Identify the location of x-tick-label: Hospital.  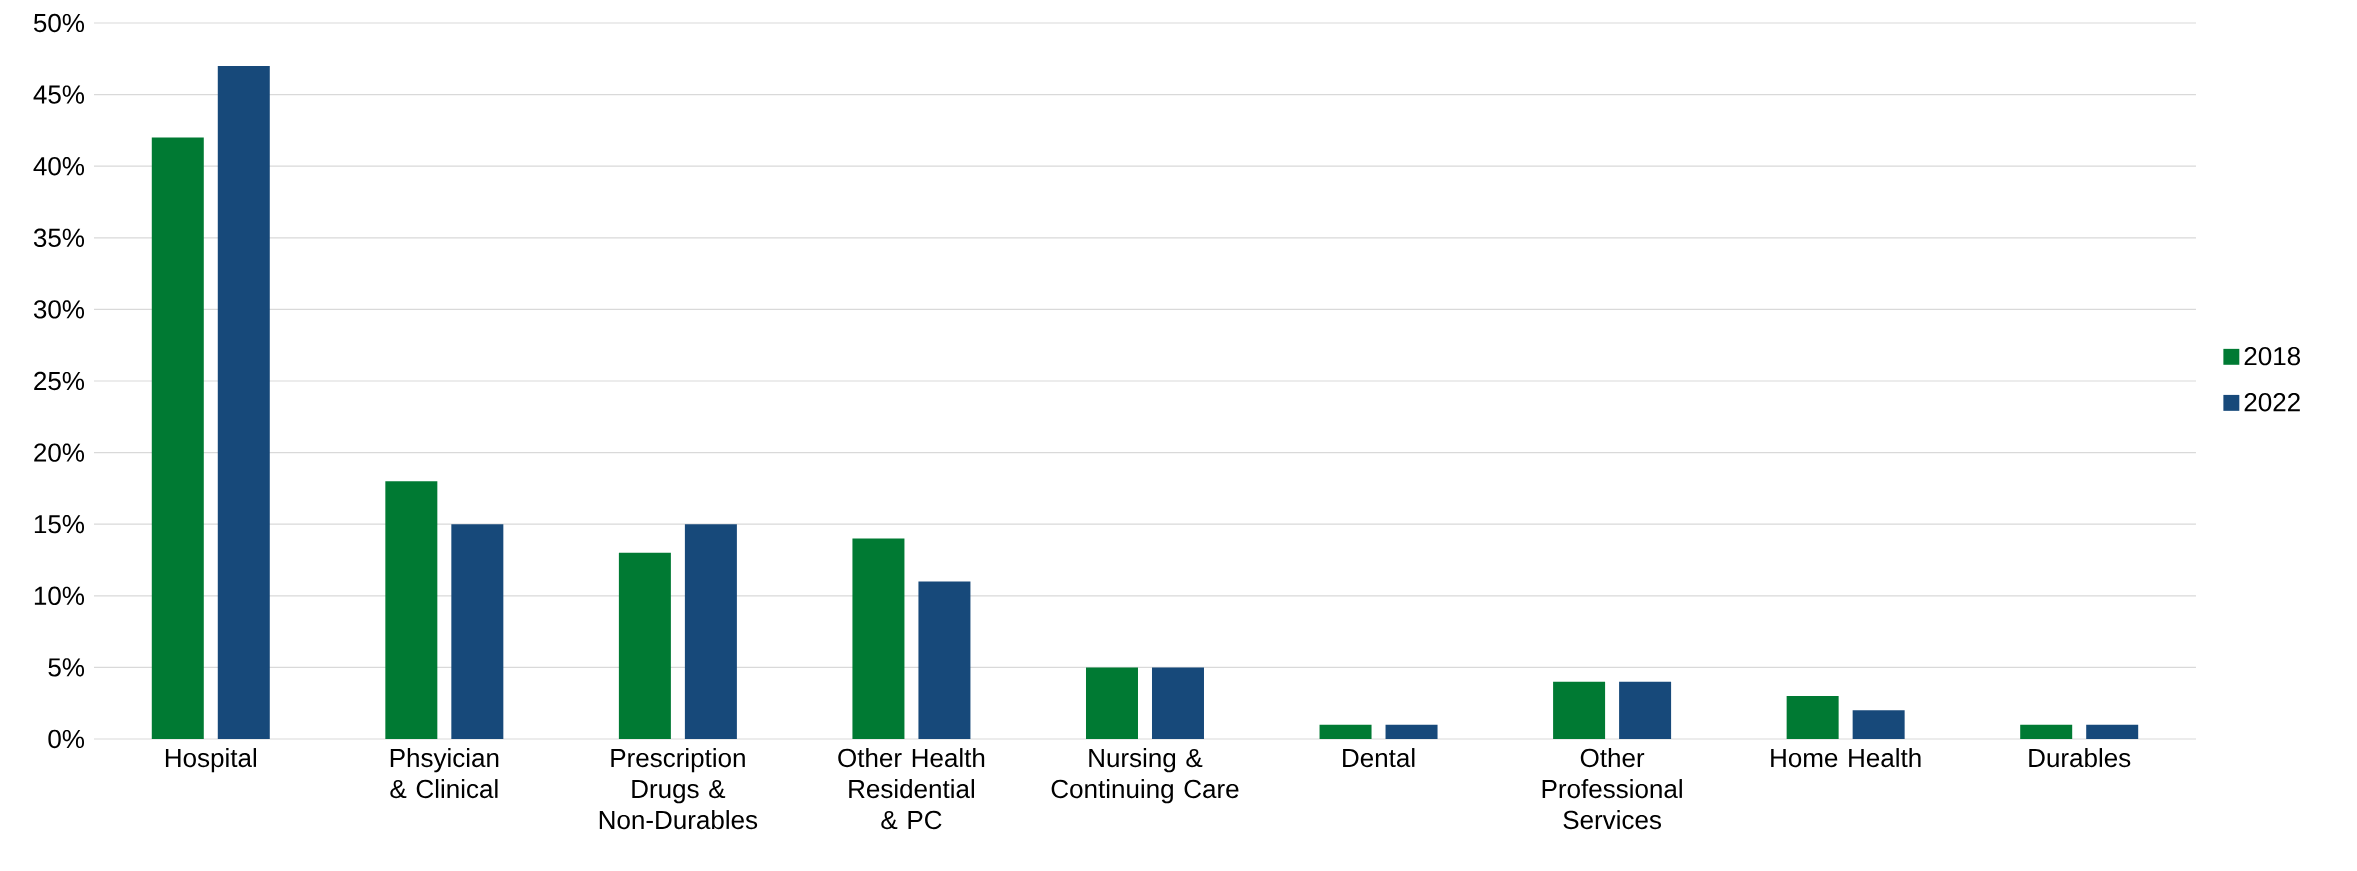
(210, 760).